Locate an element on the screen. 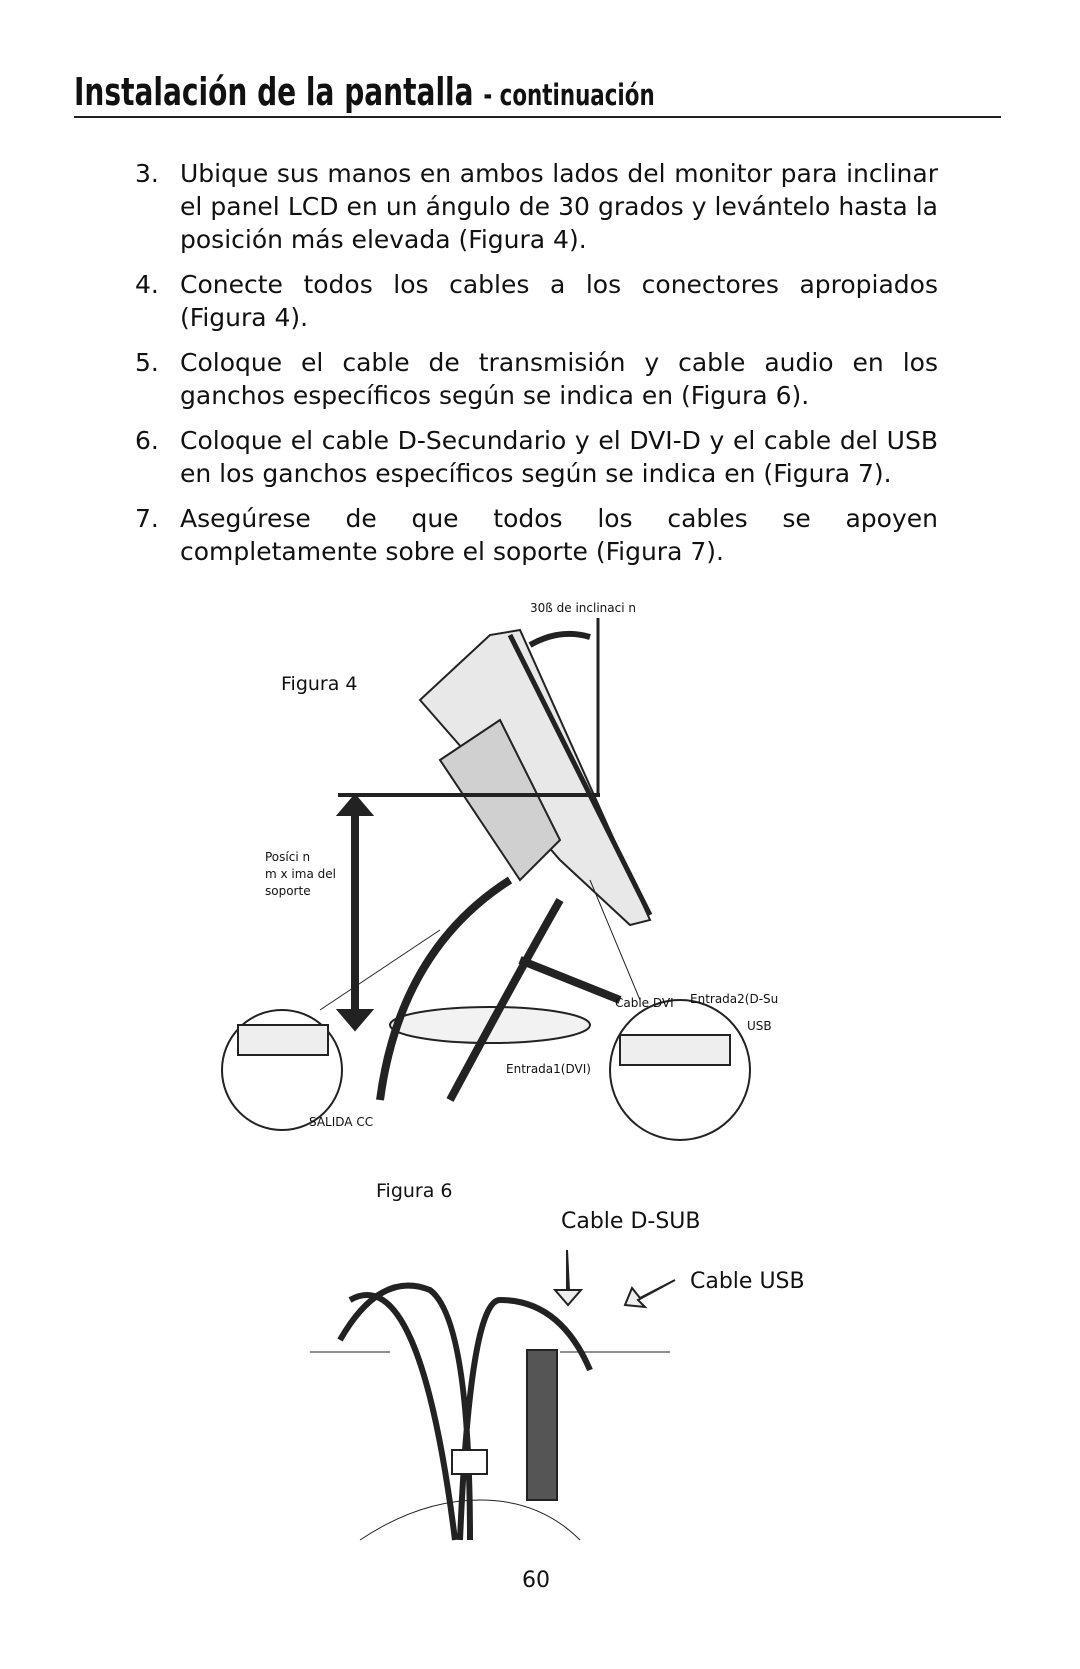 This screenshot has width=1080, height=1669. step-number: 3. is located at coordinates (147, 173).